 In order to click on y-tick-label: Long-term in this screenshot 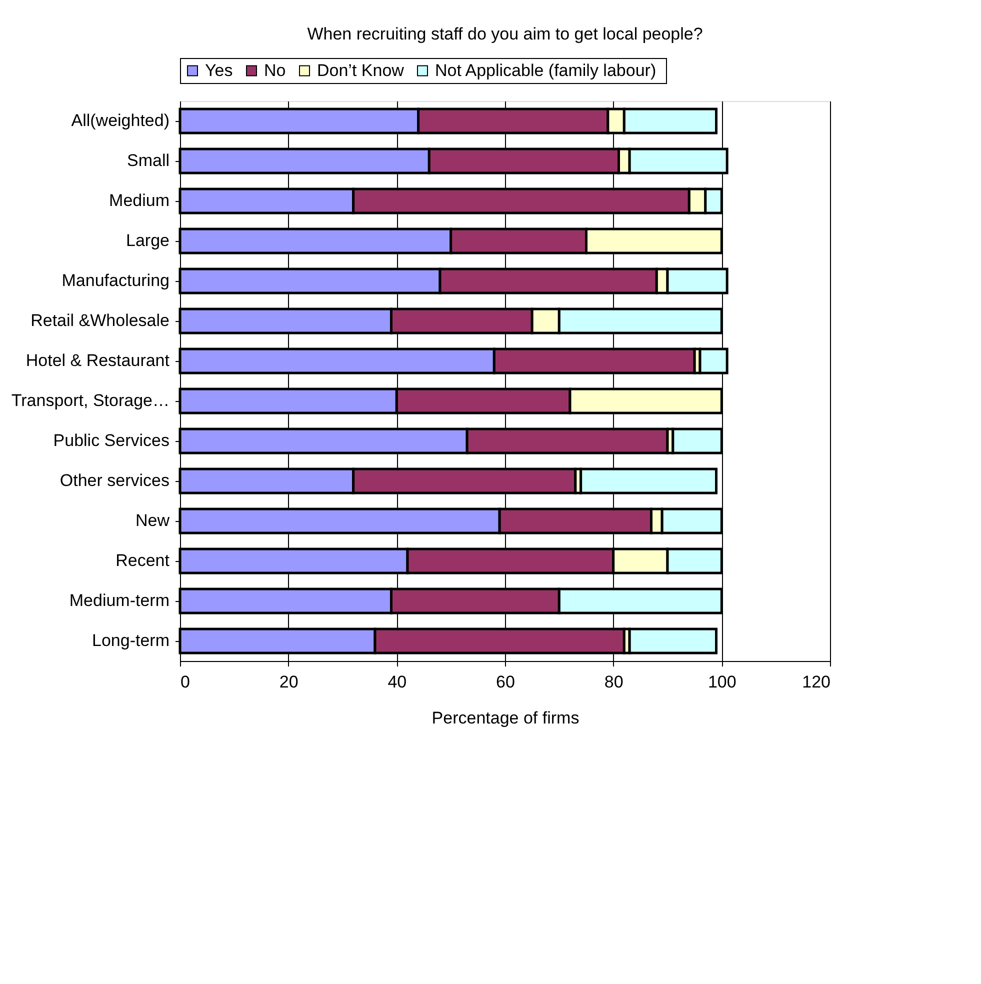, I will do `click(131, 640)`.